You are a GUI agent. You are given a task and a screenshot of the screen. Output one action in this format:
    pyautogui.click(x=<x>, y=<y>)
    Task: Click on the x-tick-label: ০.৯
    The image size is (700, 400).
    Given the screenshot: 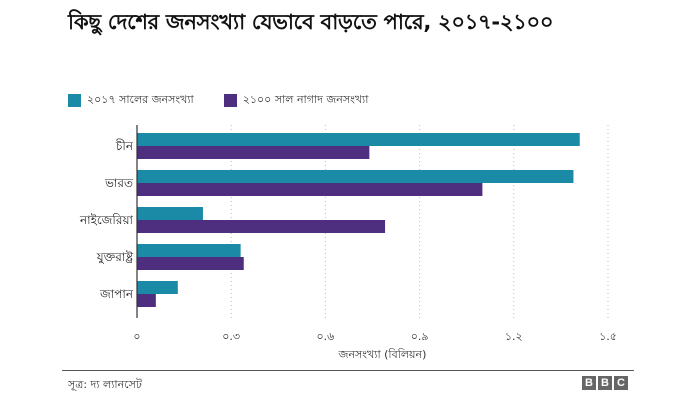 What is the action you would take?
    pyautogui.click(x=420, y=336)
    